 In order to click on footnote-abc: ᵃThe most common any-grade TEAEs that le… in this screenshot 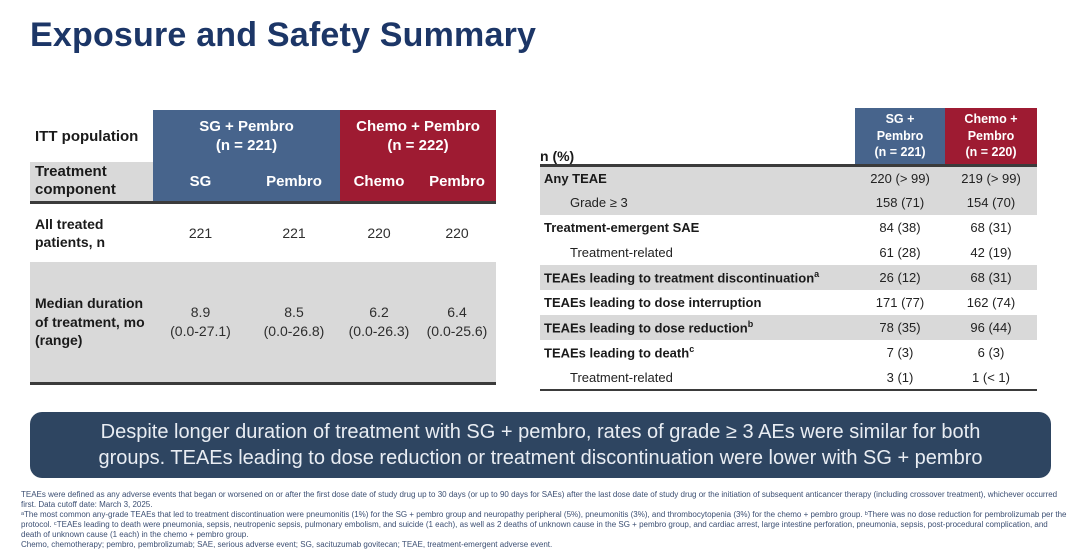, I will do `click(544, 524)`.